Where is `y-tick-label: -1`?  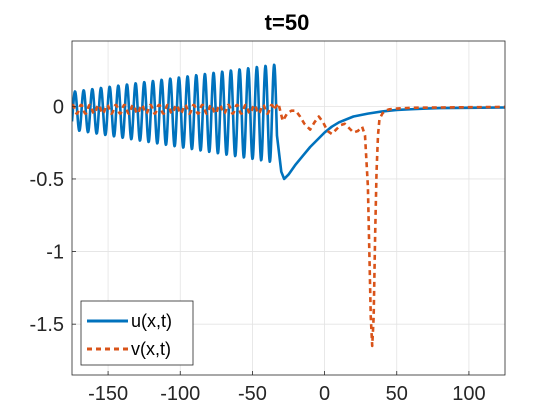 y-tick-label: -1 is located at coordinates (55, 253).